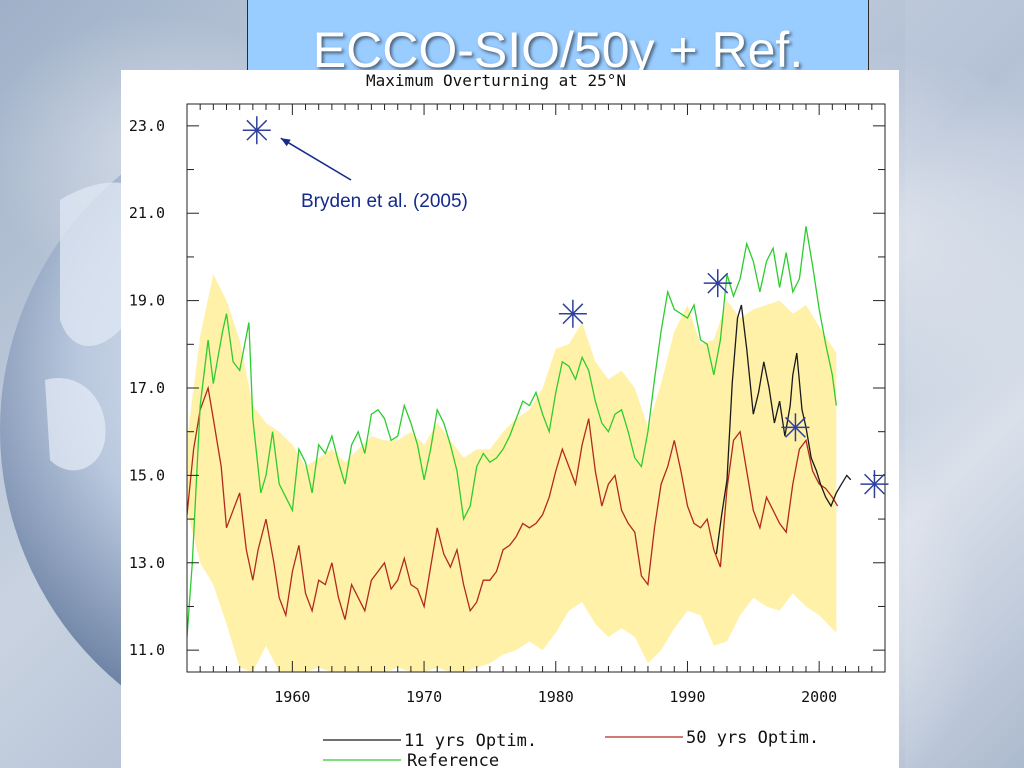 This screenshot has height=768, width=1024. Describe the element at coordinates (687, 697) in the screenshot. I see `x-tick-label: 1990` at that location.